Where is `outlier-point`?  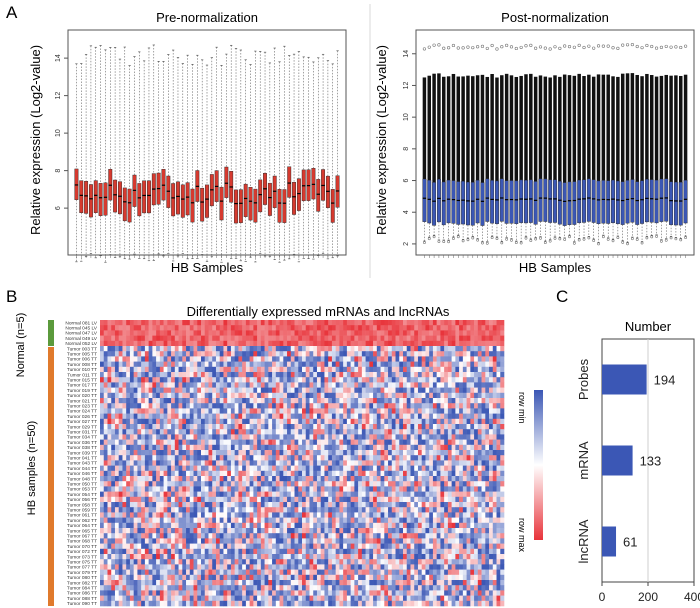
outlier-point is located at coordinates (565, 46).